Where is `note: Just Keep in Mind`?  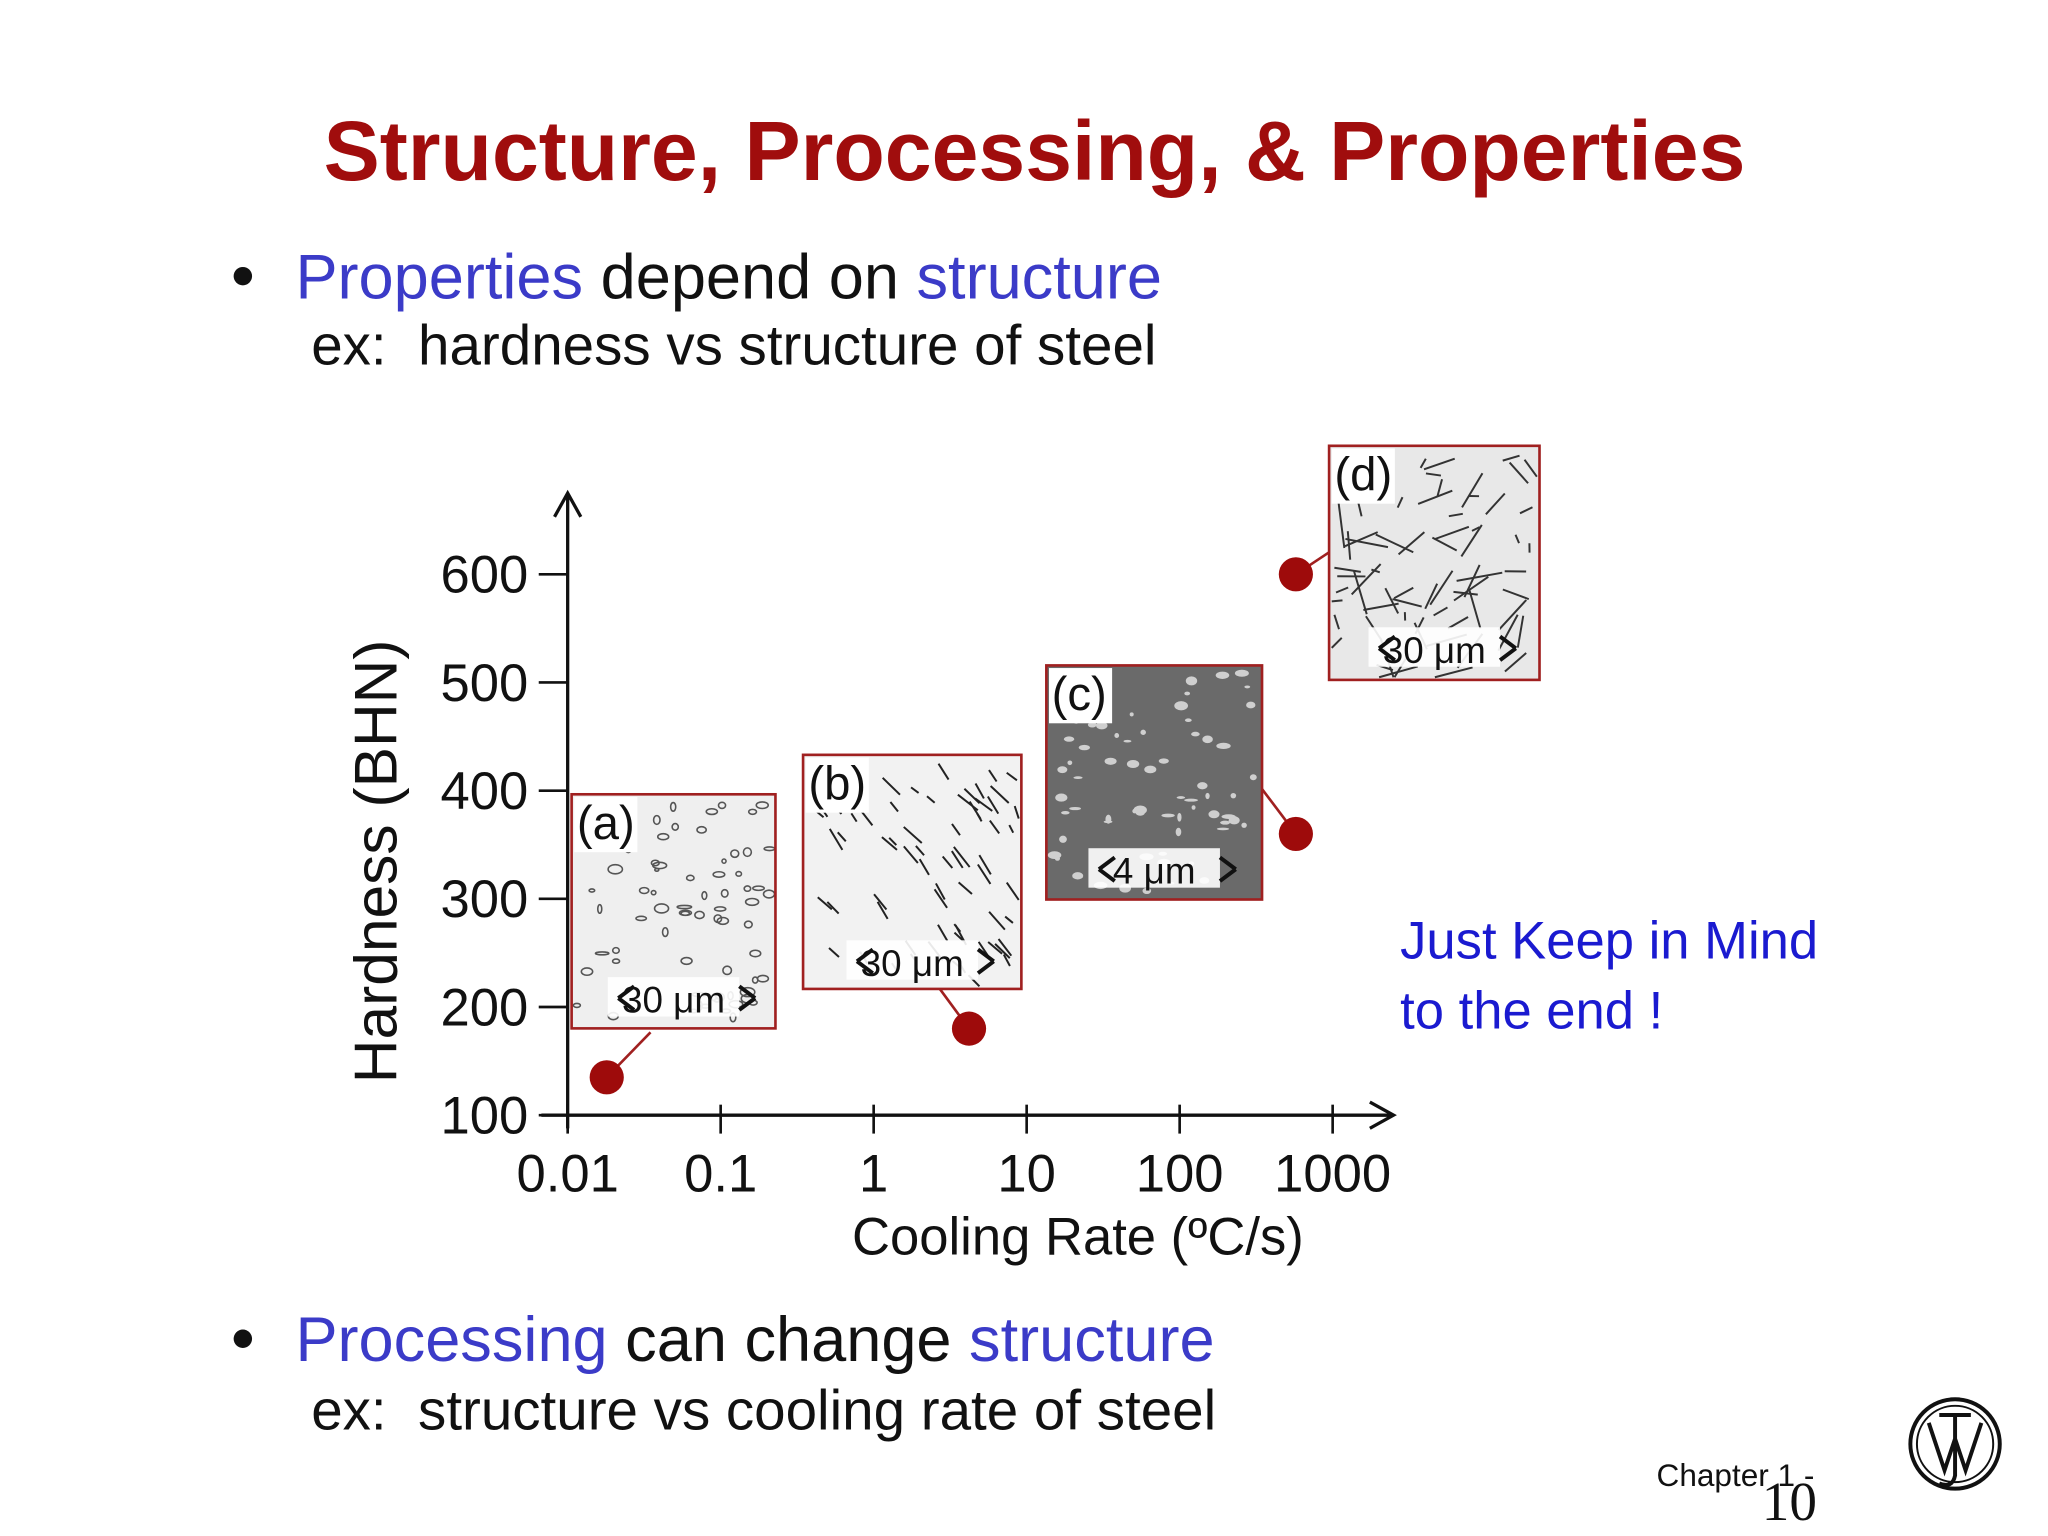 note: Just Keep in Mind is located at coordinates (1609, 941).